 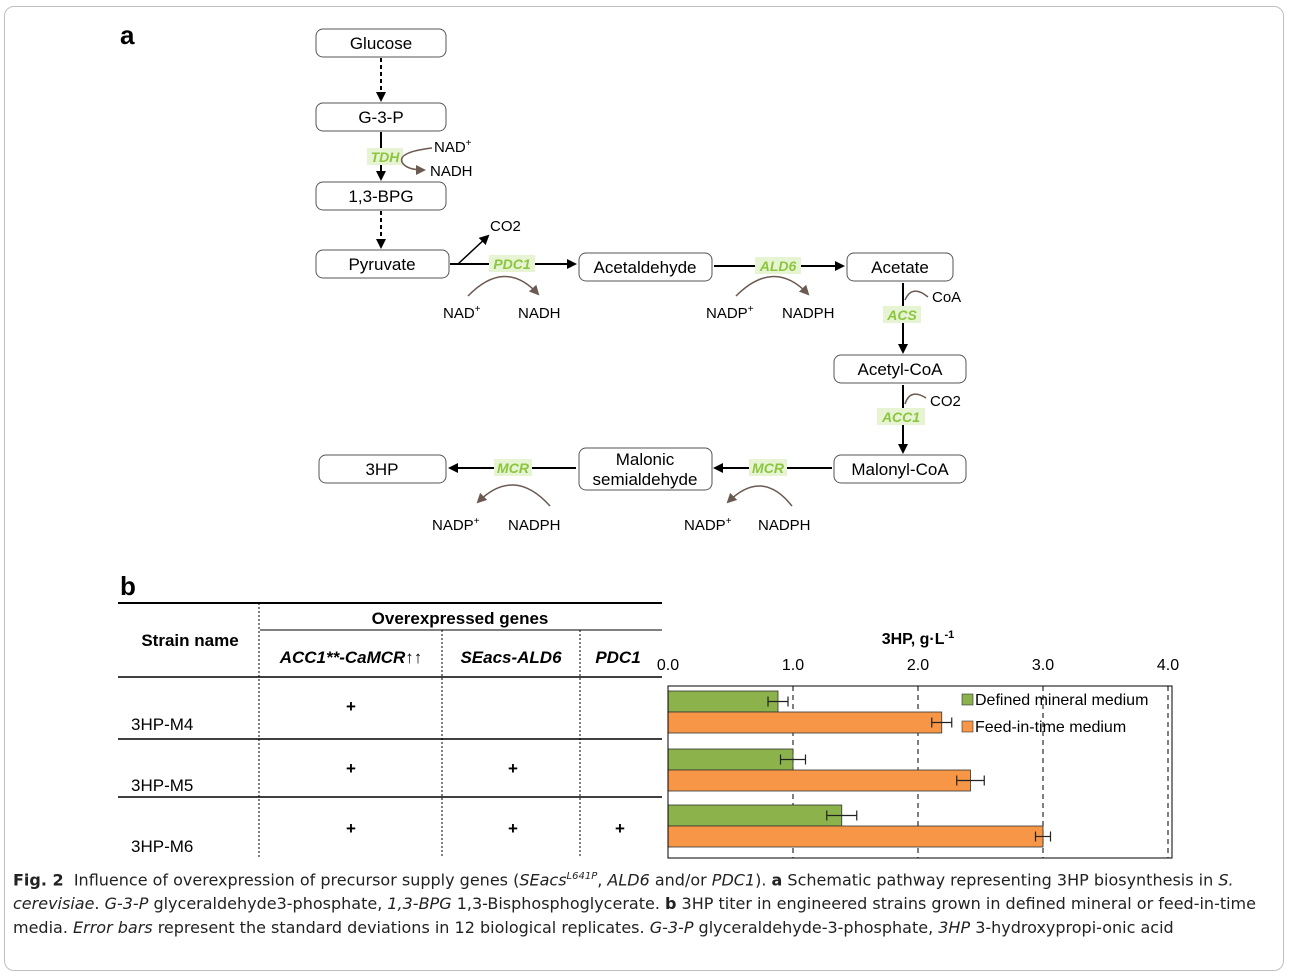 What do you see at coordinates (617, 657) in the screenshot?
I see `gene-col-pdc1: PDC1` at bounding box center [617, 657].